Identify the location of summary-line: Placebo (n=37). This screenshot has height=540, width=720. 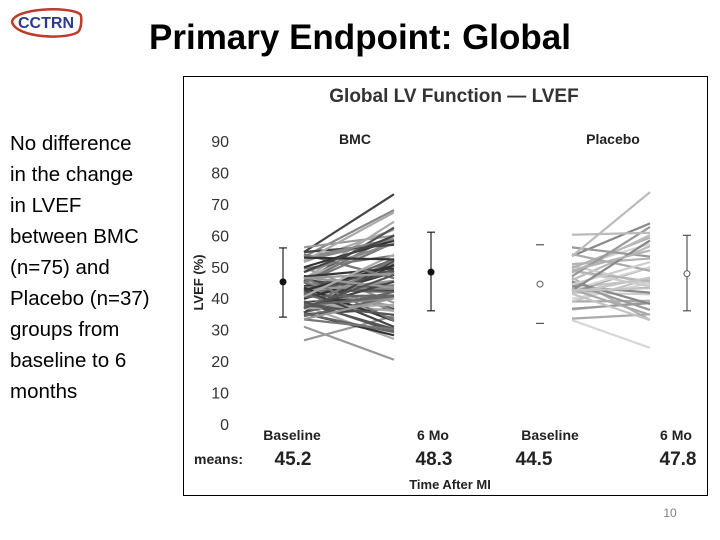
(80, 298).